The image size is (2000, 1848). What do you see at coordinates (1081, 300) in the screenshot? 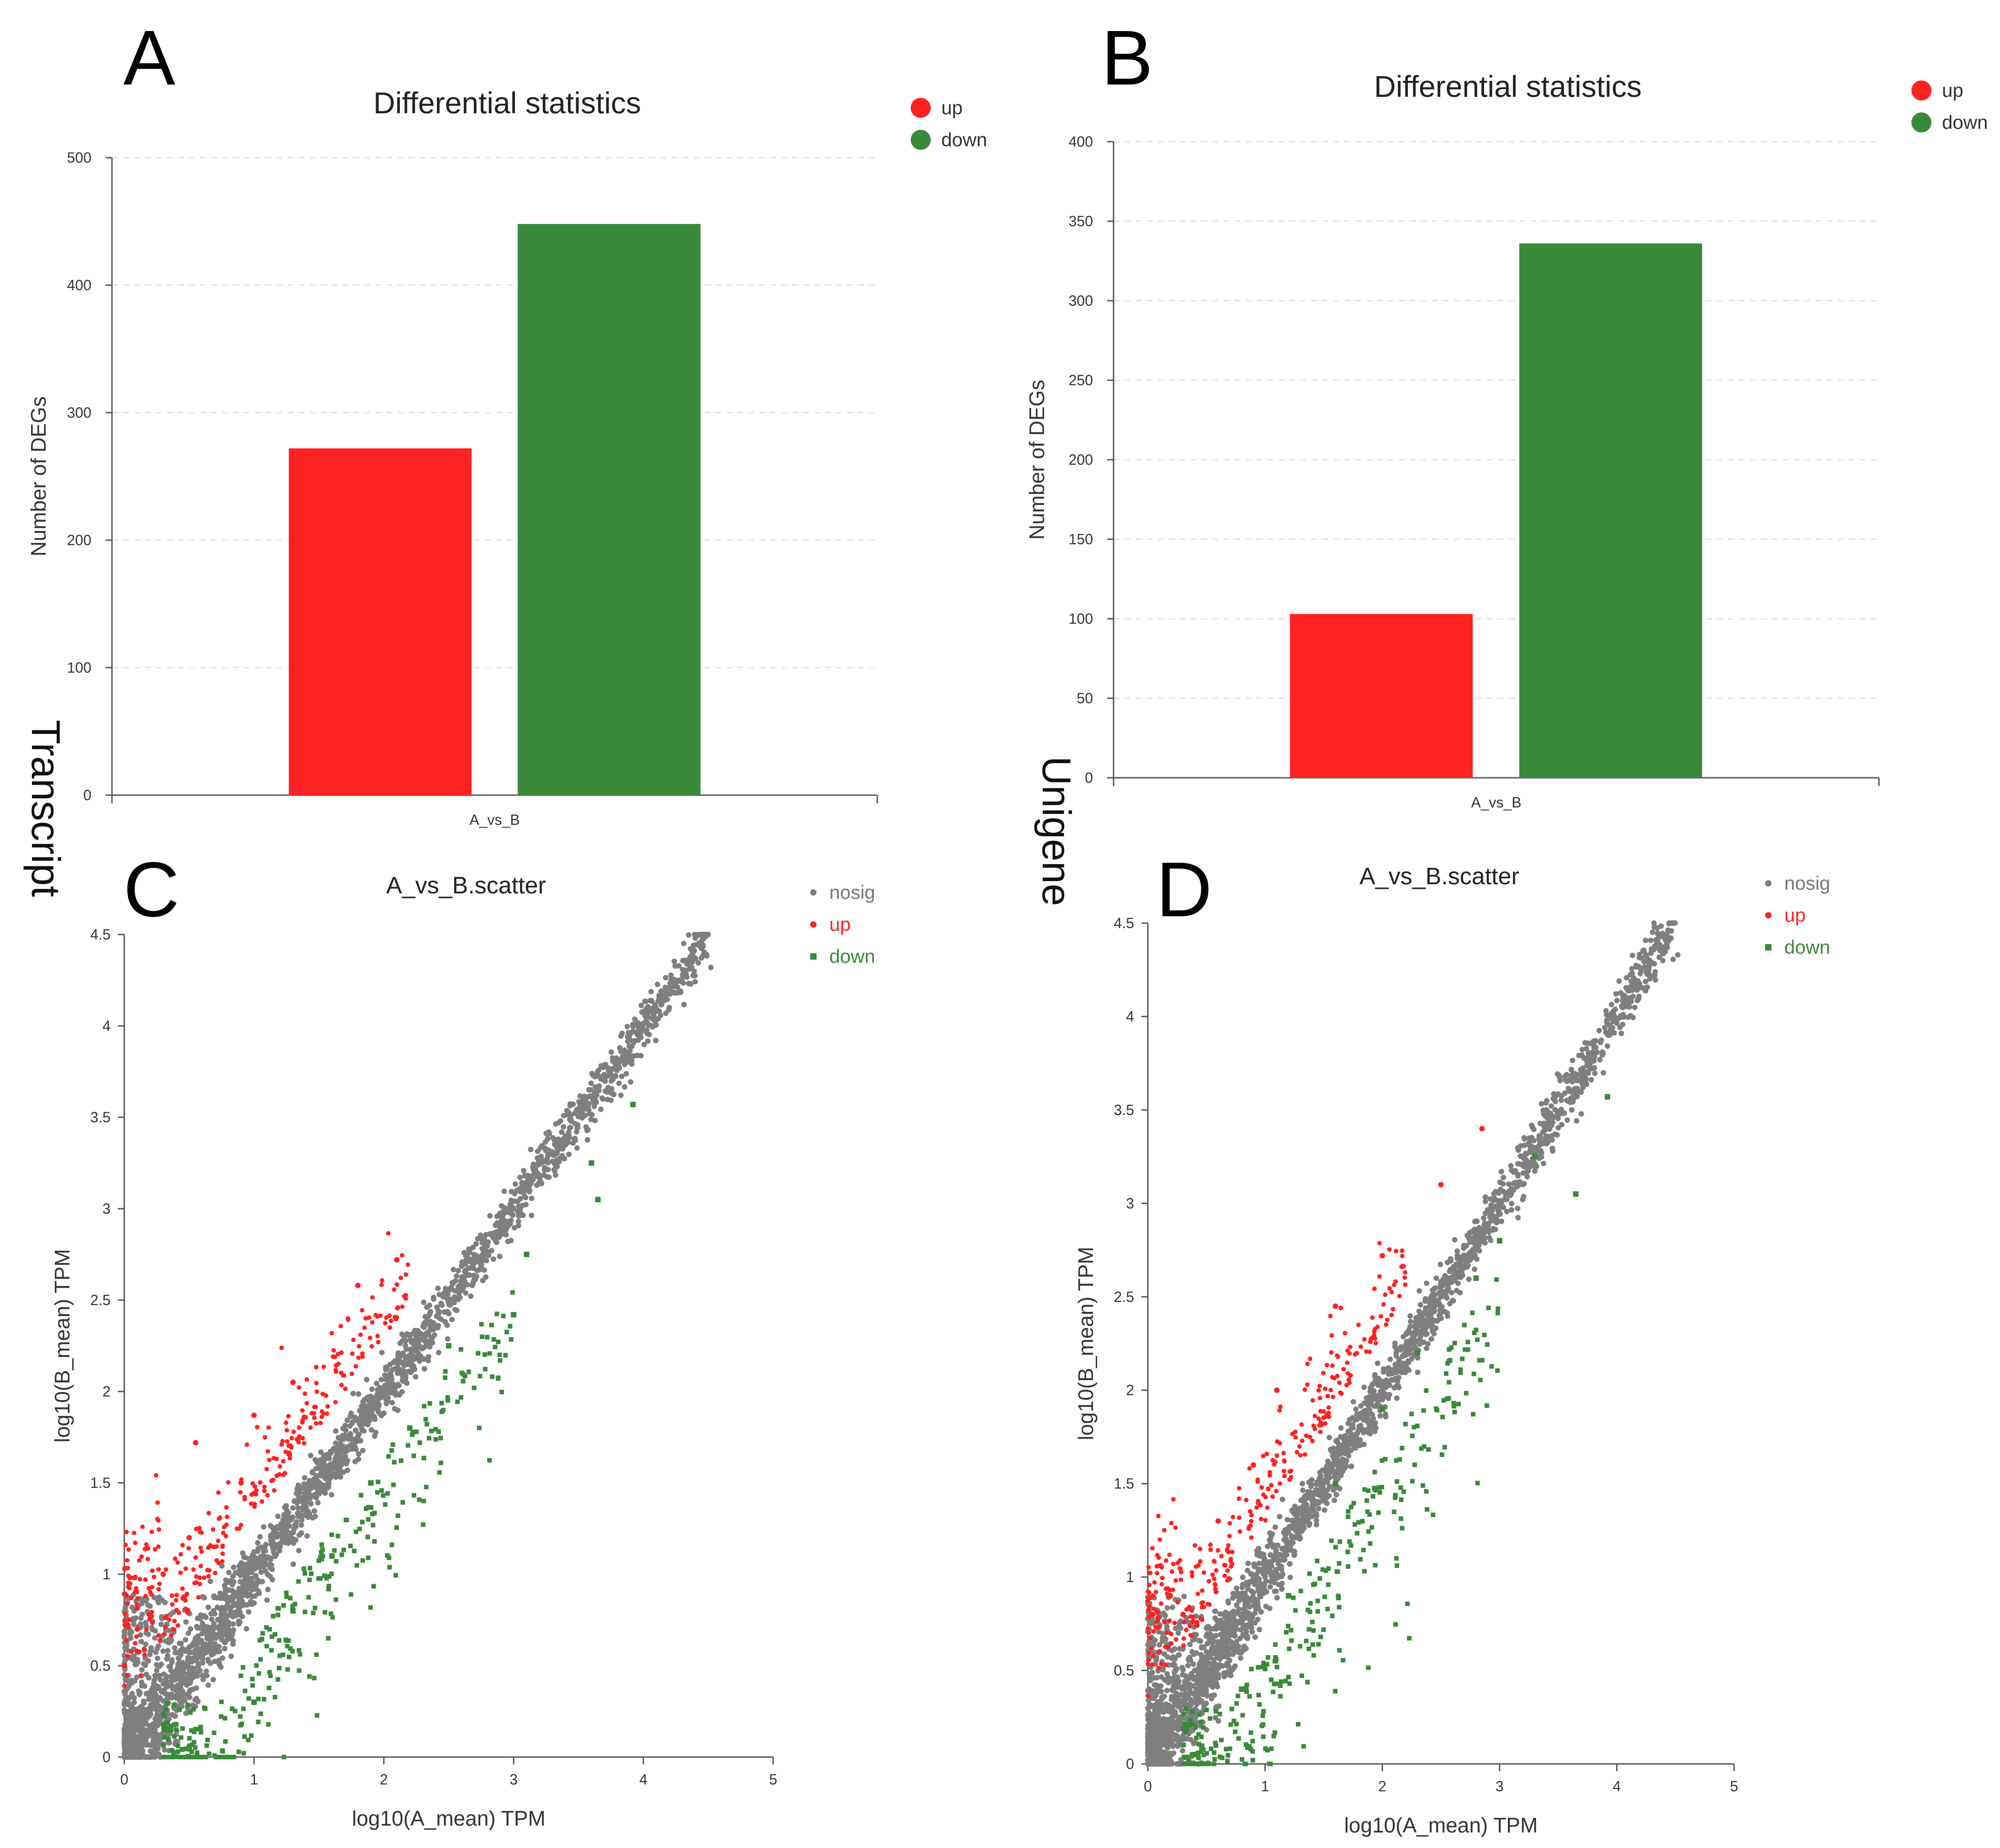
I see `y-tick-label: 300` at bounding box center [1081, 300].